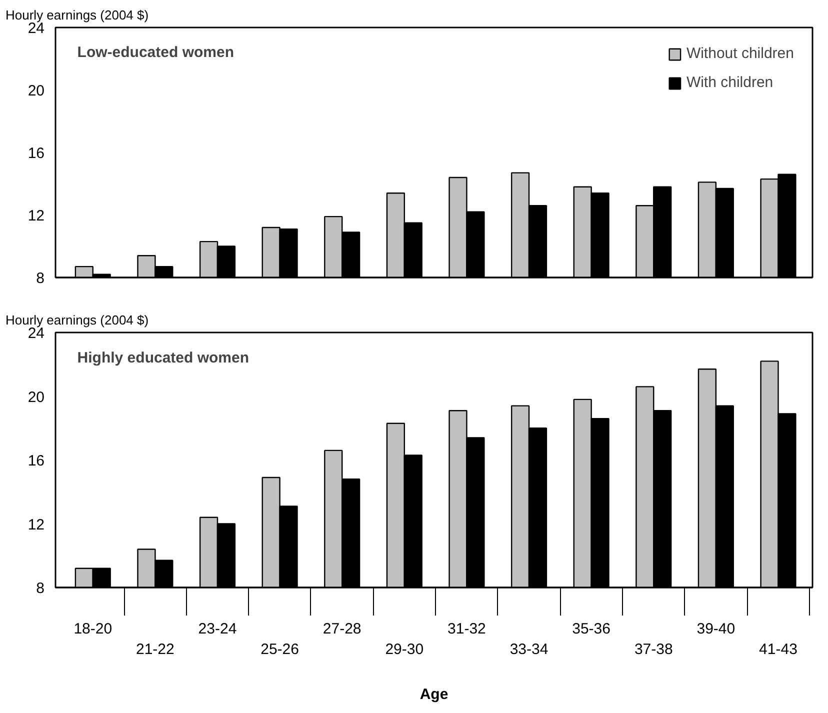 The image size is (828, 713). What do you see at coordinates (716, 629) in the screenshot?
I see `x-tick-label: 39-40` at bounding box center [716, 629].